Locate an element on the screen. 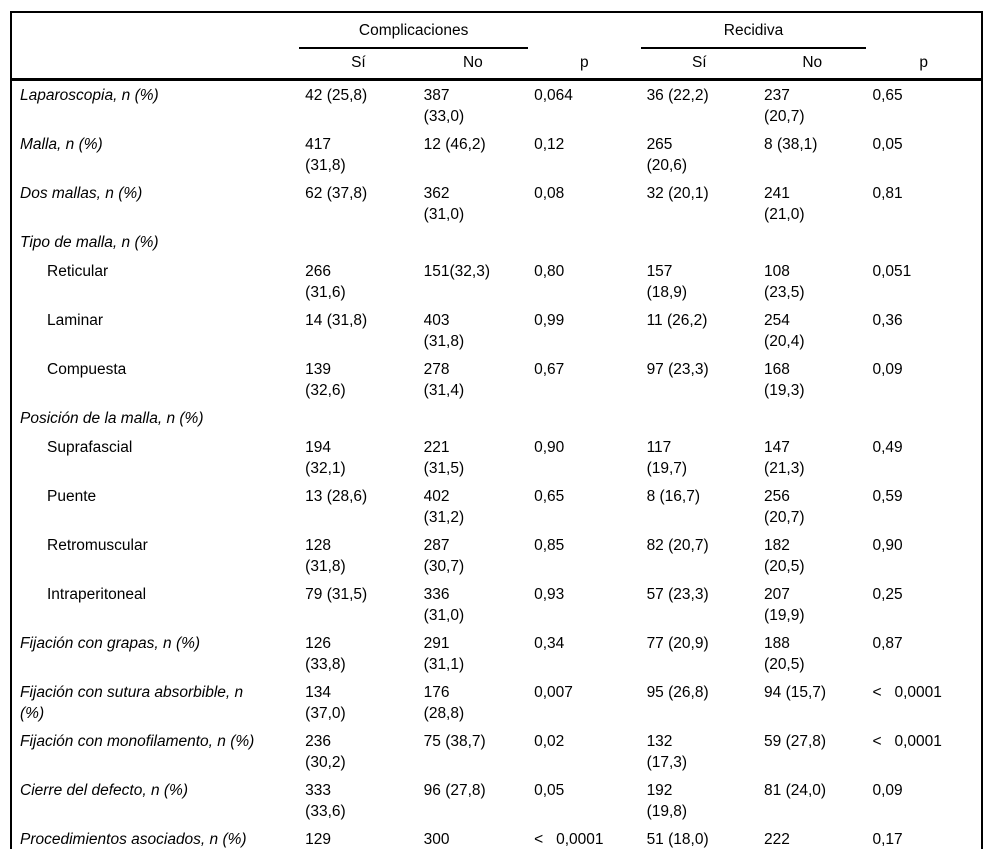 This screenshot has height=849, width=992. data-cell: 0,05 is located at coordinates (549, 790).